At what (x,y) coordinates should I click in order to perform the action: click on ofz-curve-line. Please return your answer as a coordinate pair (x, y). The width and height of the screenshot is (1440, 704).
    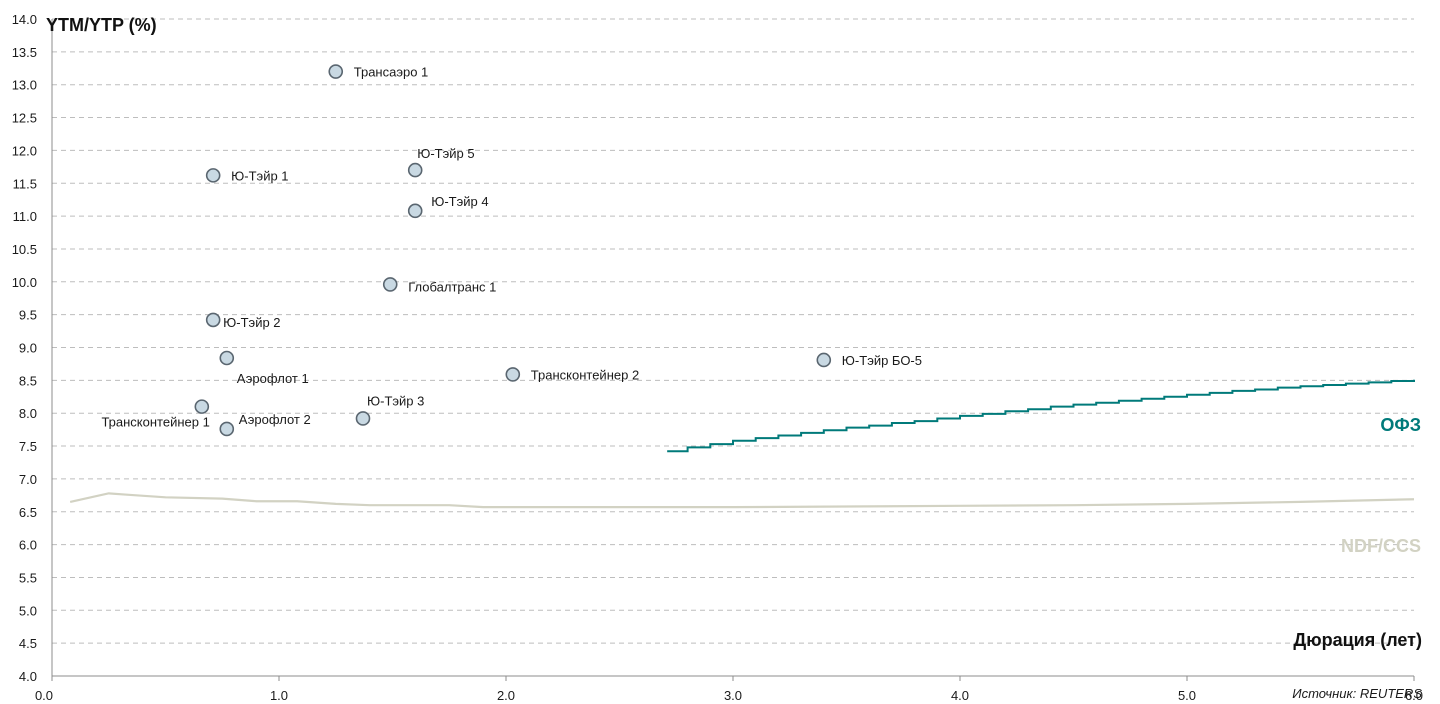
    Looking at the image, I should click on (1041, 416).